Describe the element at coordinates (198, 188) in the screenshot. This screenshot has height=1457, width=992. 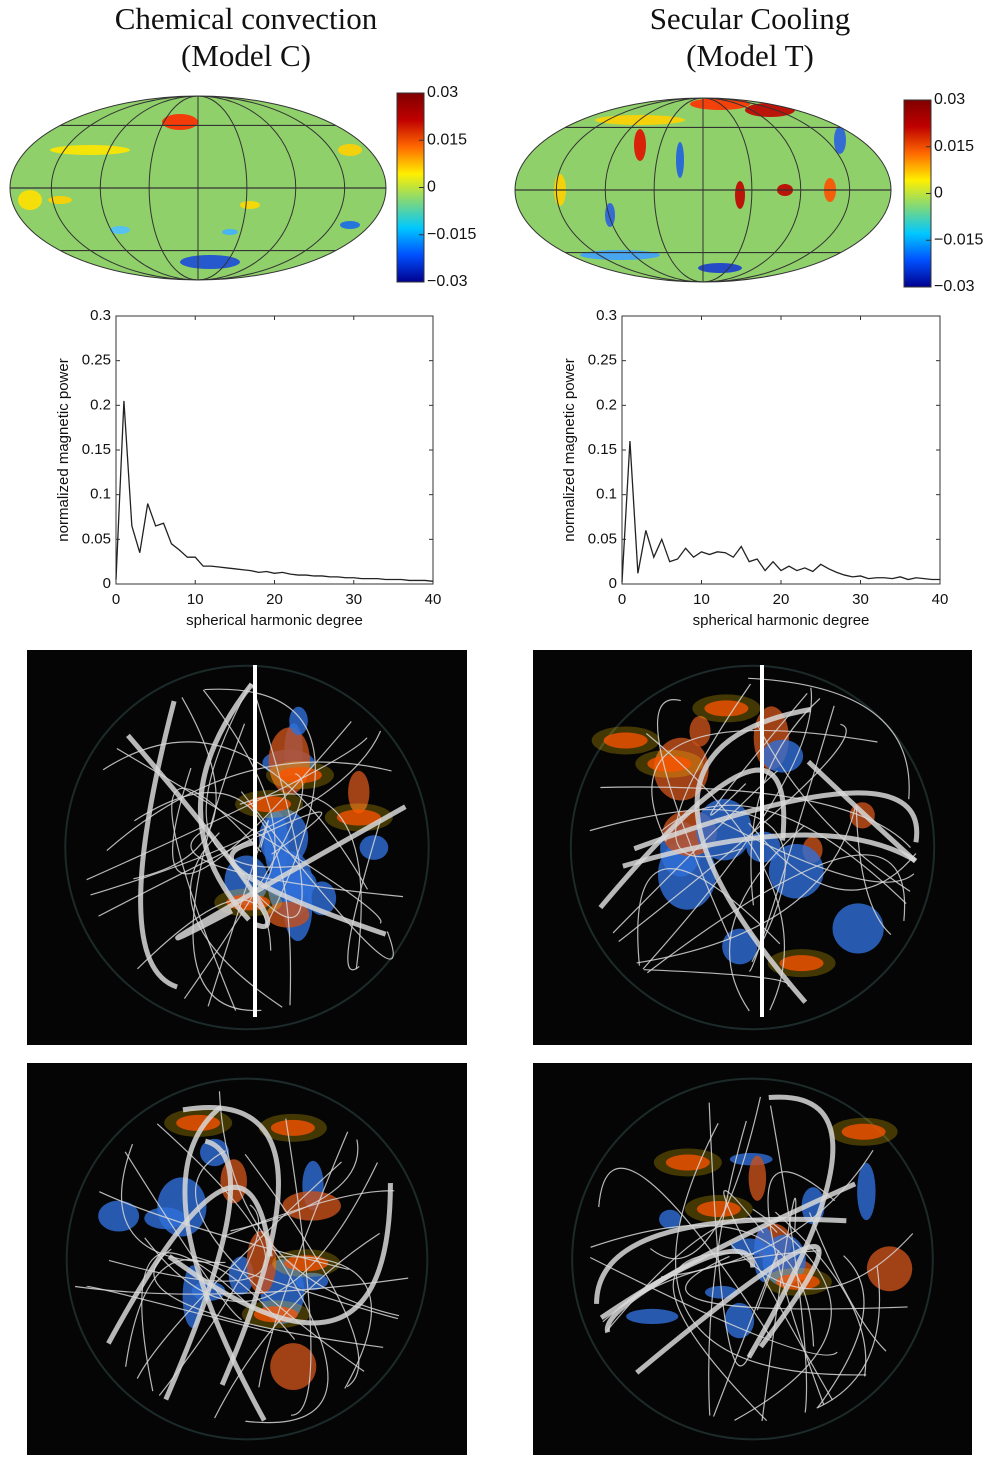
I see `map-outline` at that location.